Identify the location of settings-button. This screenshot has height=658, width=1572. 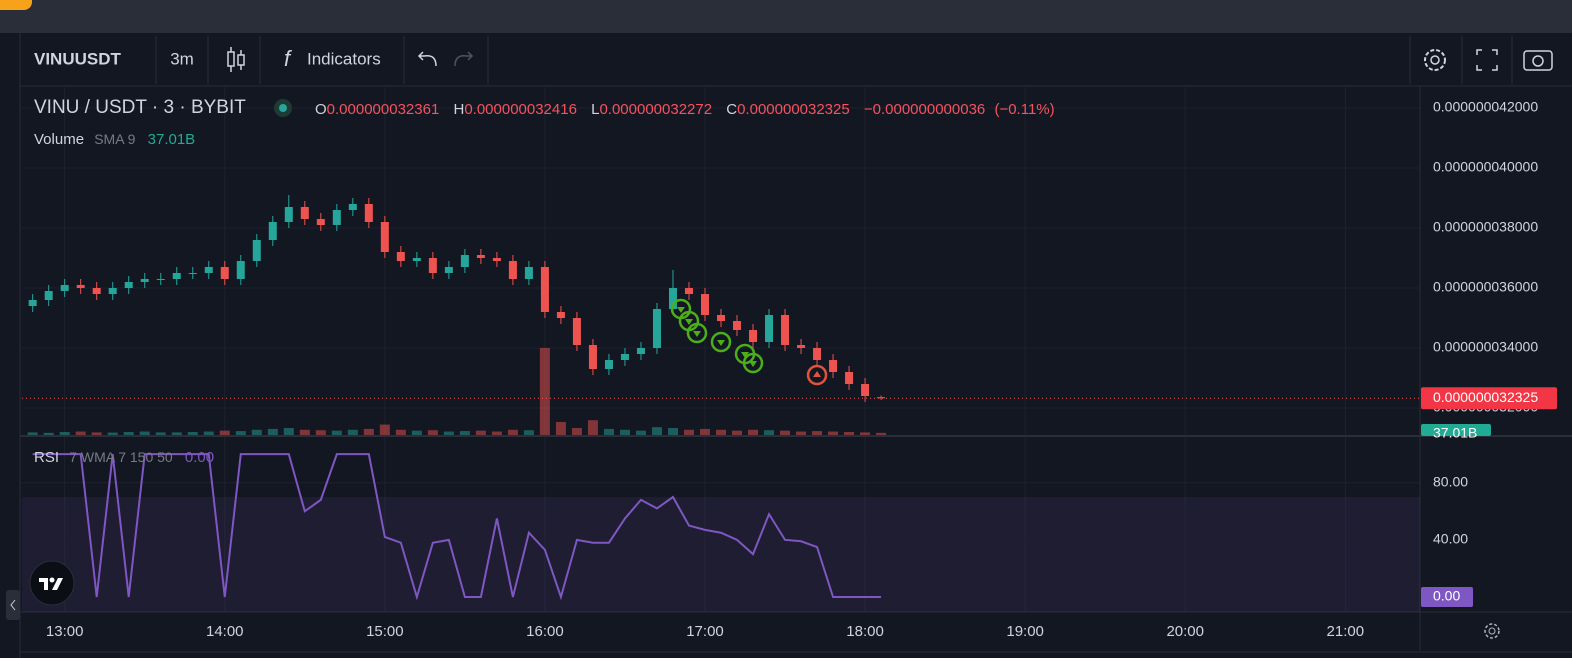
(1435, 60).